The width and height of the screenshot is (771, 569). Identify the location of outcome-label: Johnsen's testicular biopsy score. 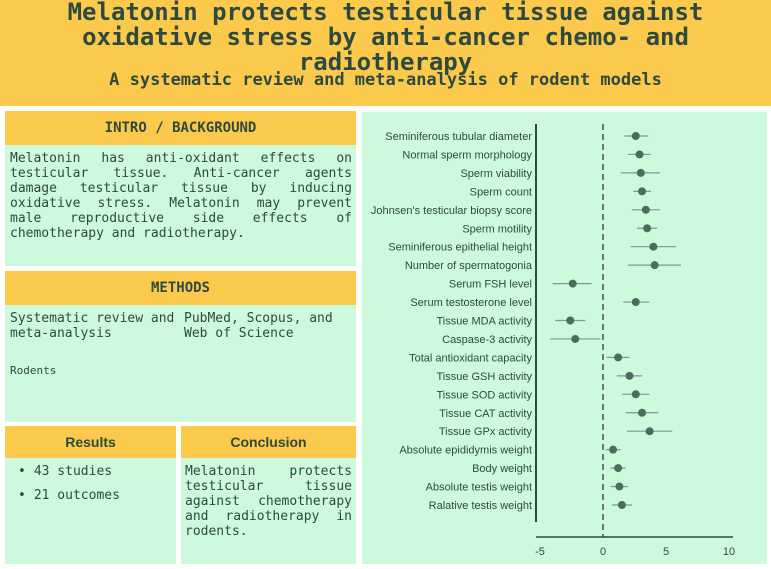
(451, 211).